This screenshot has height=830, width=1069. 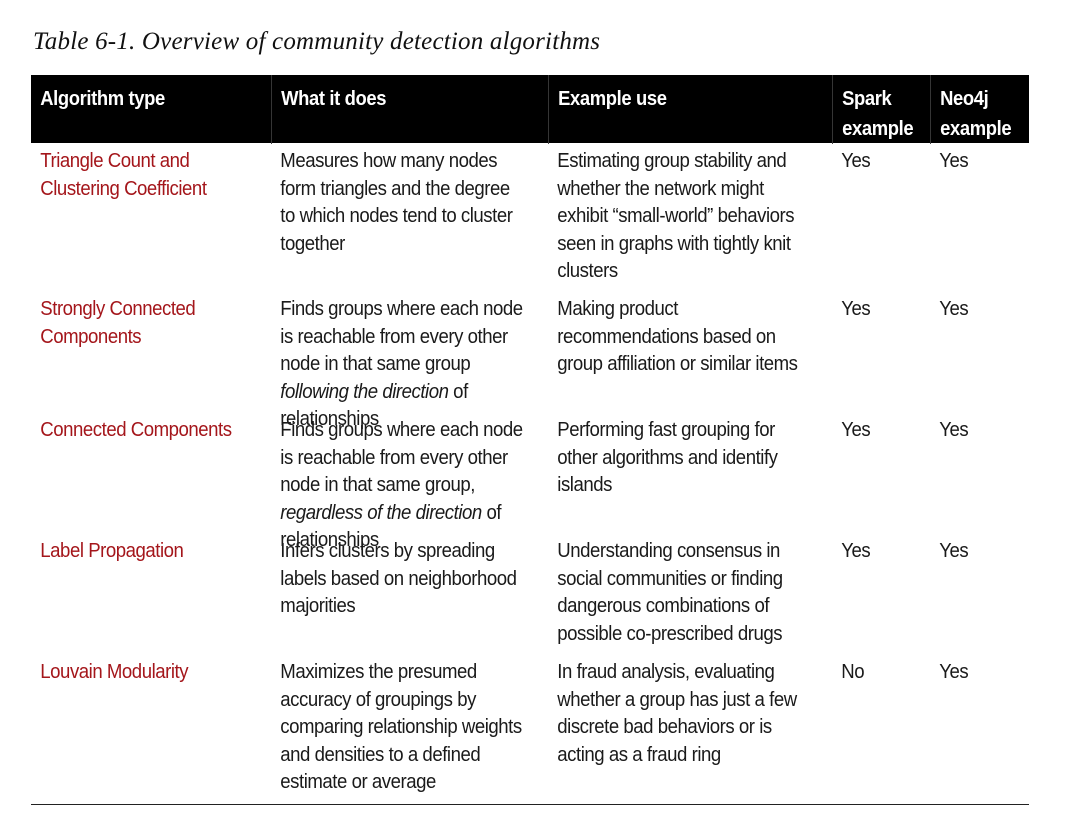 I want to click on description-emphasis: following the direction, so click(x=364, y=391).